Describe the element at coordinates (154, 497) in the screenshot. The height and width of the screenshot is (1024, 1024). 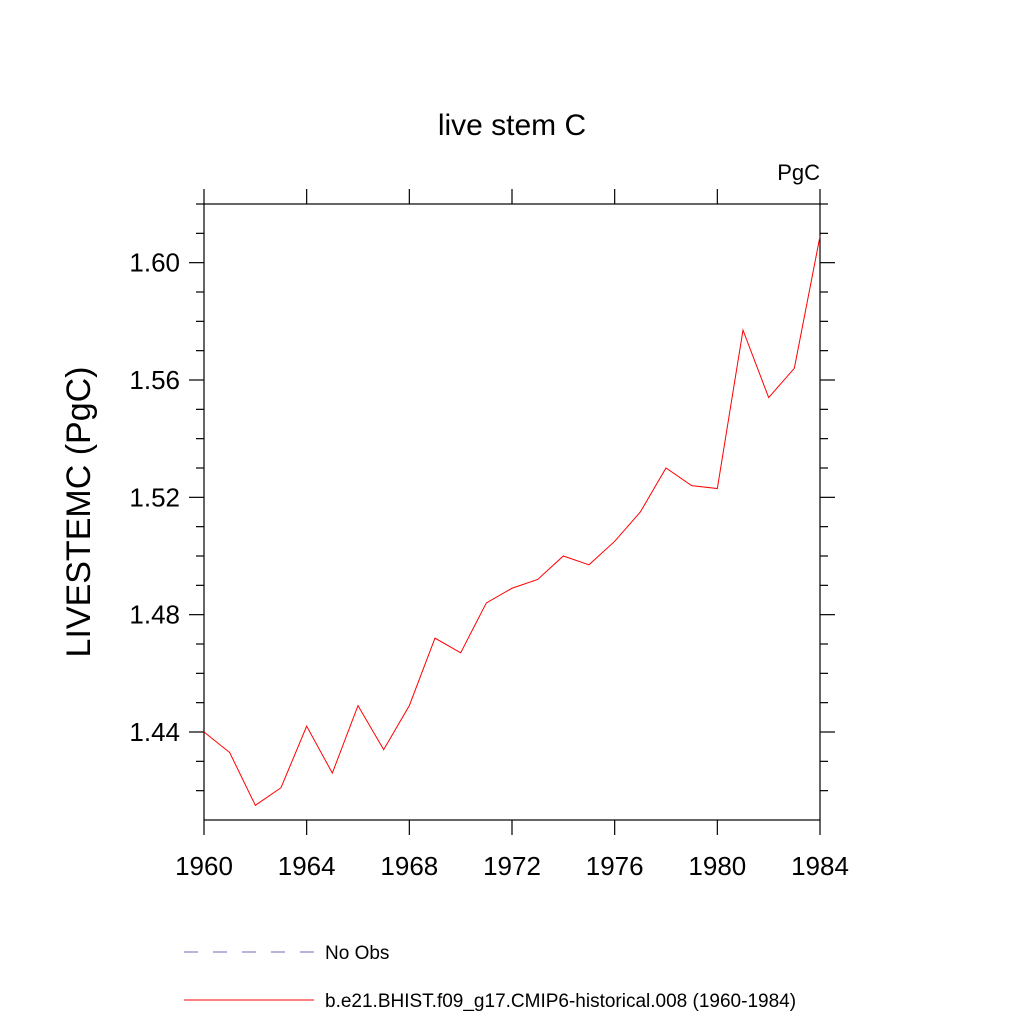
I see `y-tick-label: 1.52` at that location.